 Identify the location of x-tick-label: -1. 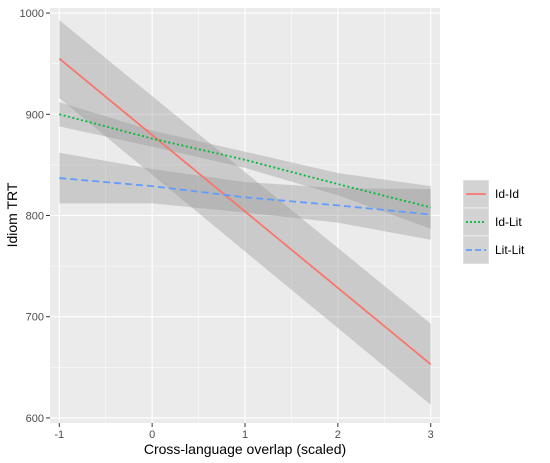
(59, 435).